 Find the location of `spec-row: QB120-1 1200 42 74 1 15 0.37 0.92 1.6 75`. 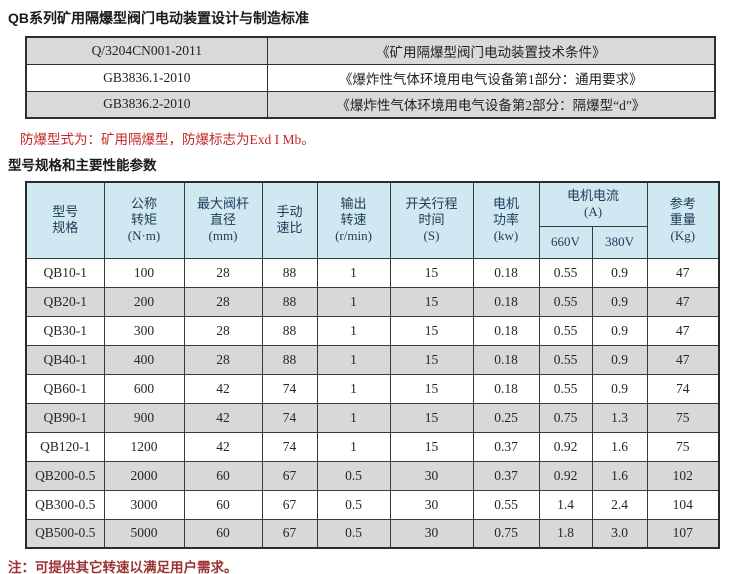

spec-row: QB120-1 1200 42 74 1 15 0.37 0.92 1.6 75 is located at coordinates (372, 446).